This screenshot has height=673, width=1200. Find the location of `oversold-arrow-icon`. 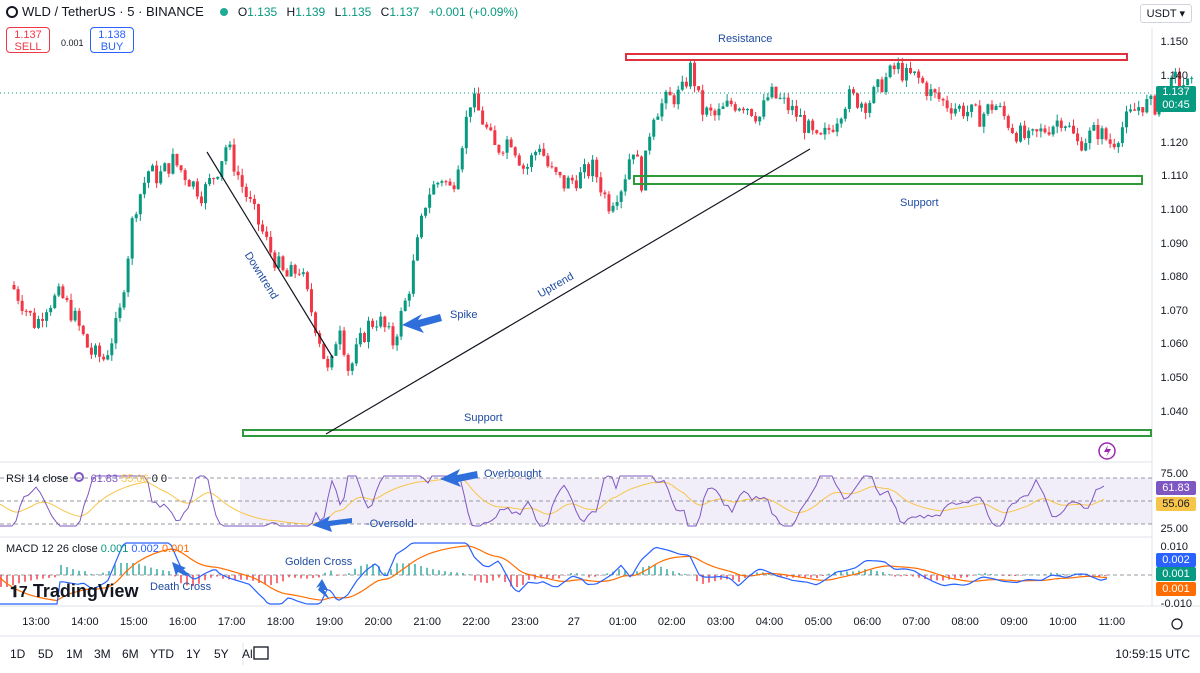

oversold-arrow-icon is located at coordinates (332, 524).